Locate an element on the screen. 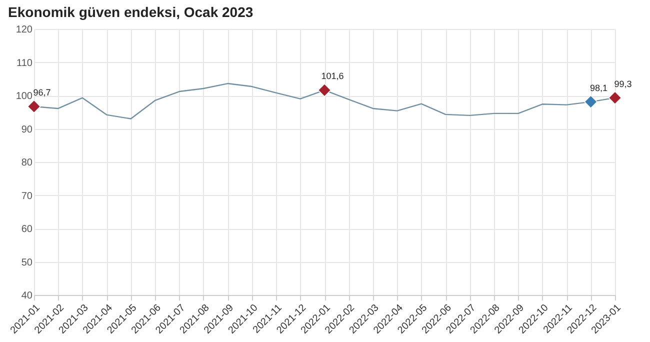 The width and height of the screenshot is (650, 342). y-tick-label: 40 is located at coordinates (27, 296).